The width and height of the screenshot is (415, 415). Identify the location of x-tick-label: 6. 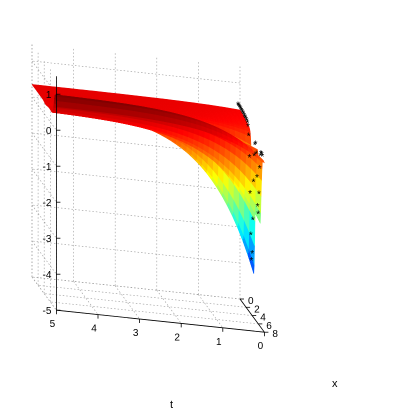
(269, 326).